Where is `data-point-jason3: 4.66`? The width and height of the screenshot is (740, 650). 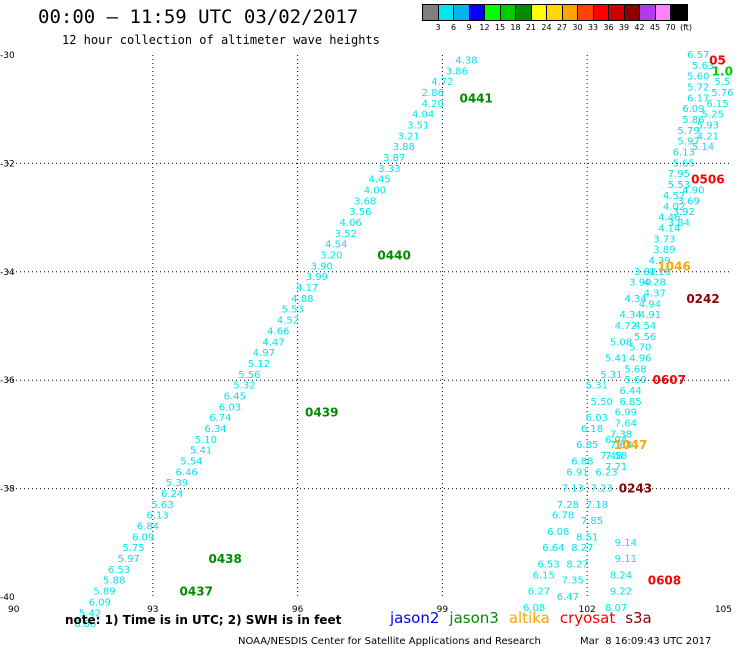 data-point-jason3: 4.66 is located at coordinates (278, 331).